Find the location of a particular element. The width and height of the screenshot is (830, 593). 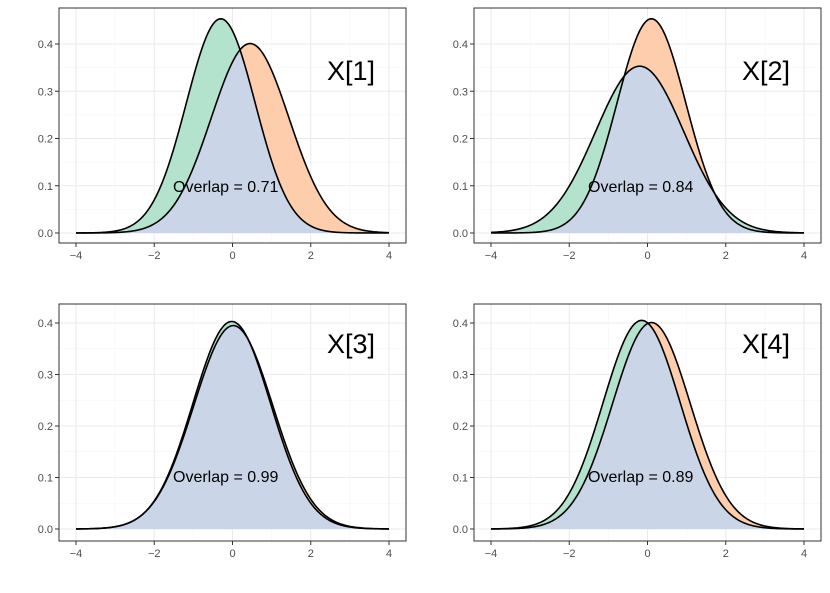

overlap-annotation: Overlap = 0.89 is located at coordinates (641, 477).